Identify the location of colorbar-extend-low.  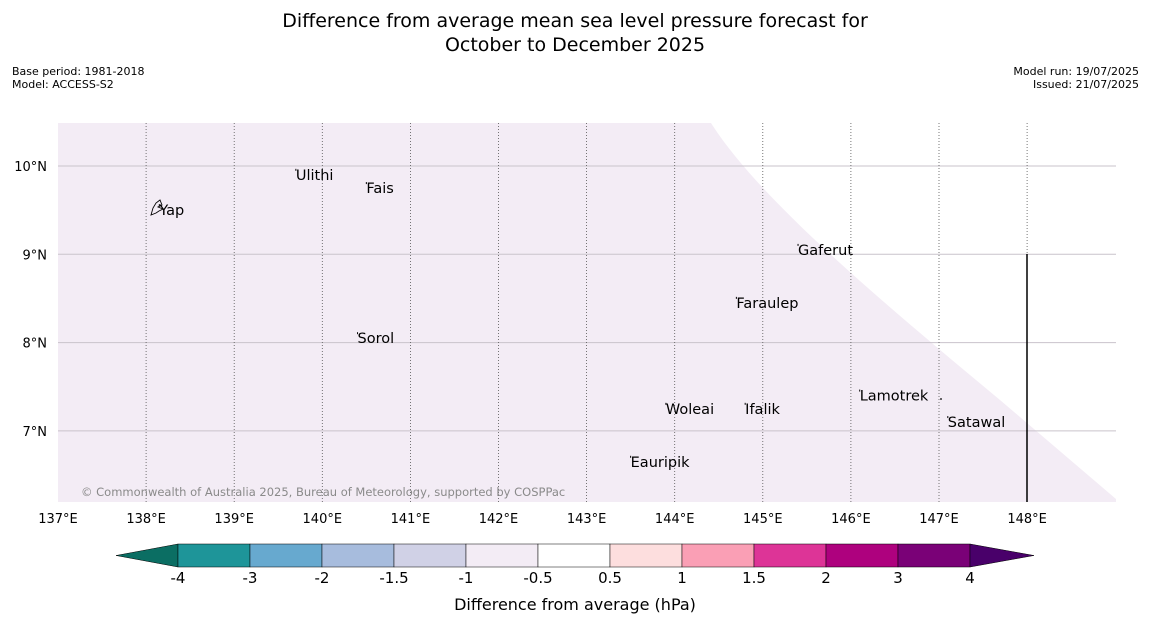
(147, 555).